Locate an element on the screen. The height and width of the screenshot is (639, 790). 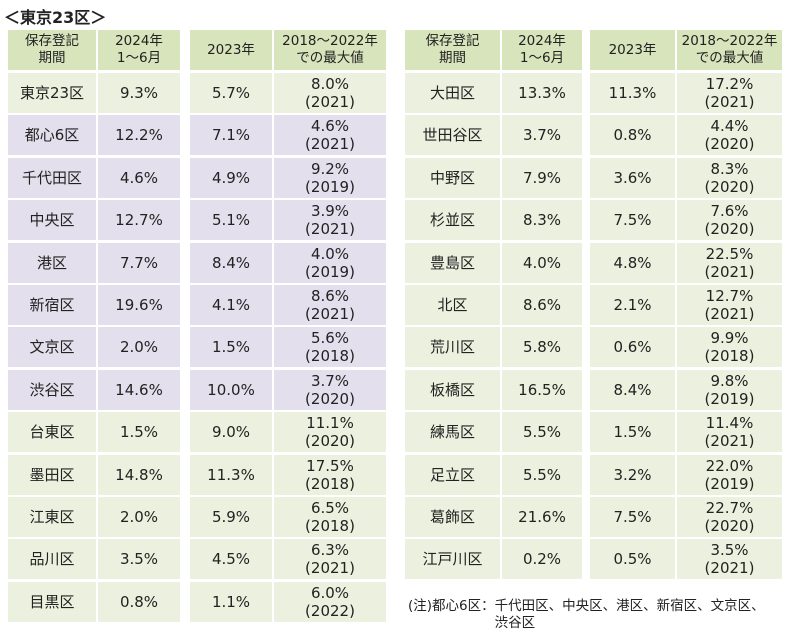
text: 中央区 is located at coordinates (52, 220).